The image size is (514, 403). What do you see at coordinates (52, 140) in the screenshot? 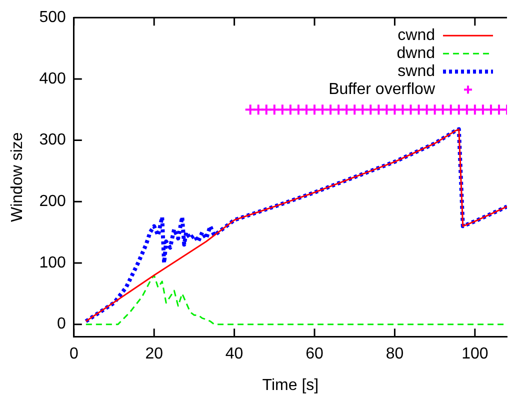
I see `y-tick-label: 300` at bounding box center [52, 140].